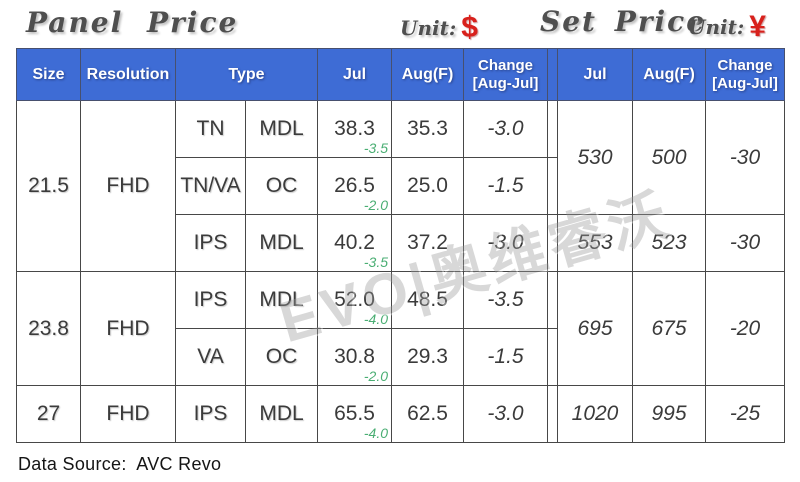 Image resolution: width=800 pixels, height=482 pixels. I want to click on set-jul-cell: 530, so click(595, 157).